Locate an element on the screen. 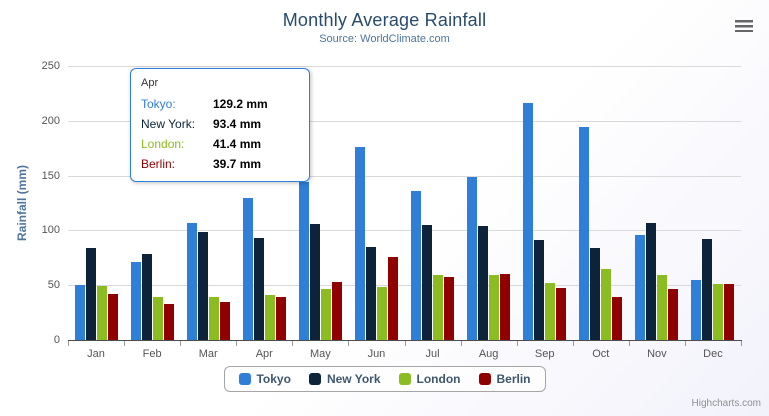 This screenshot has height=416, width=769. legend-item-tokyo: Tokyo is located at coordinates (264, 379).